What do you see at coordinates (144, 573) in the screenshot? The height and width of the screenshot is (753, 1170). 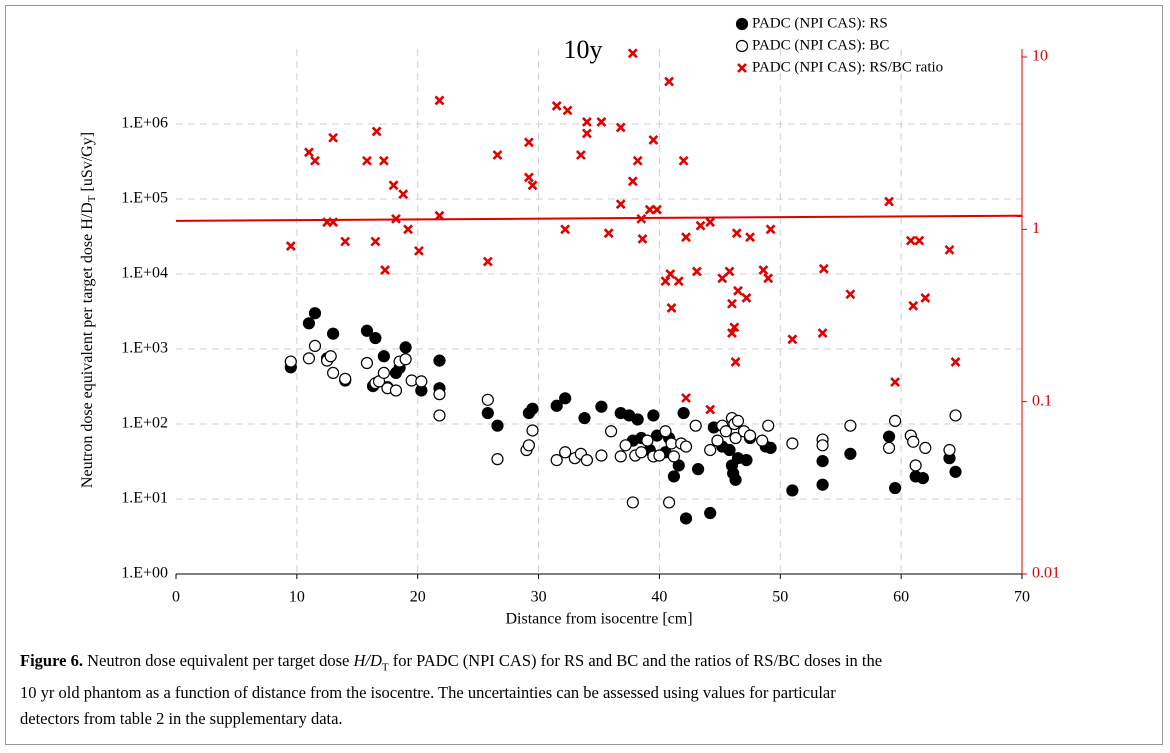 I see `y-tick-label: 1.E+00` at bounding box center [144, 573].